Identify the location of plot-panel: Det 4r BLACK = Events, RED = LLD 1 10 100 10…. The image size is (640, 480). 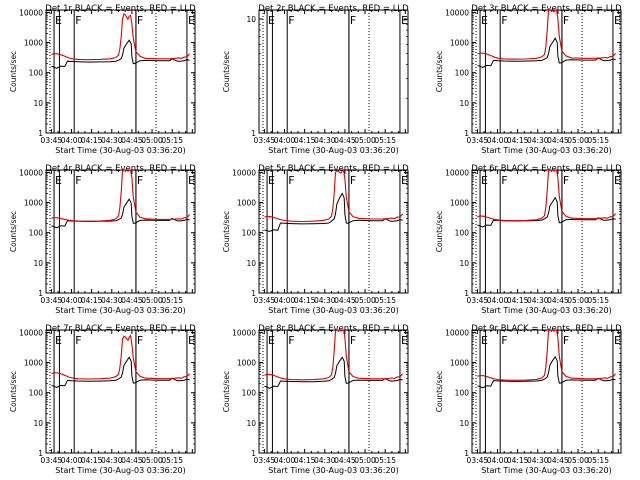
(102, 239).